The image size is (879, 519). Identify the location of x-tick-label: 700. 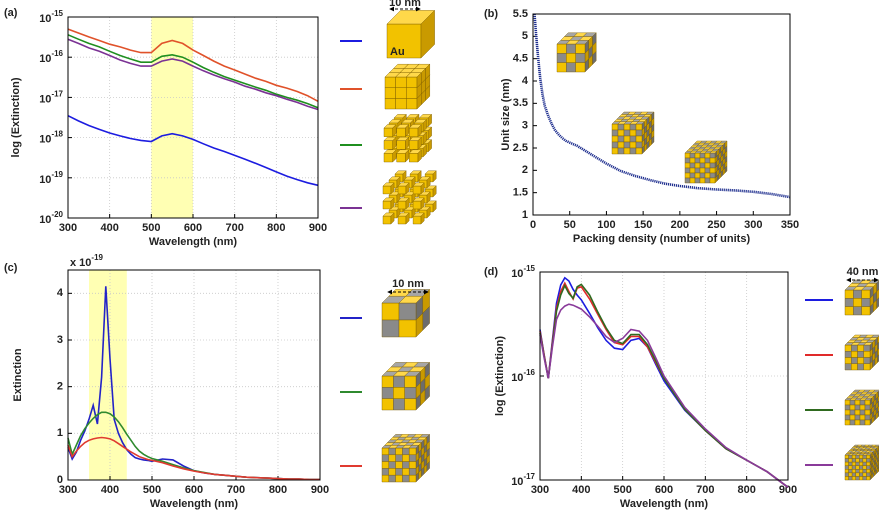
(705, 490).